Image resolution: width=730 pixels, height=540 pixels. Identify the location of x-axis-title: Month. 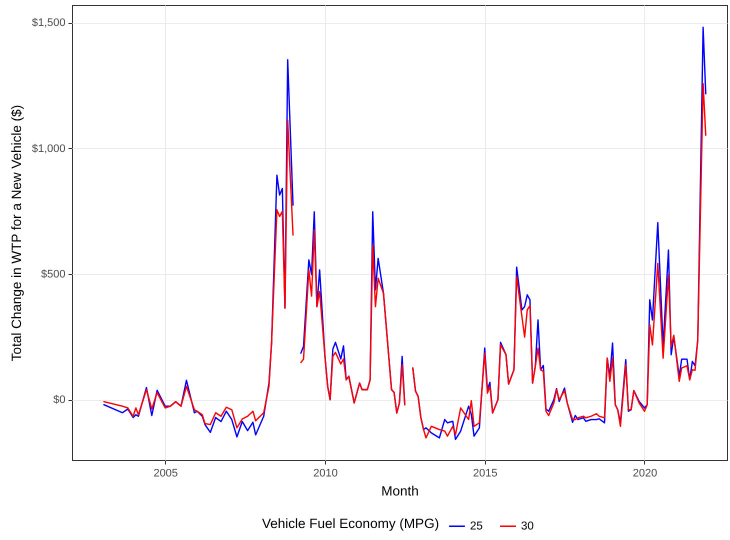
(400, 491).